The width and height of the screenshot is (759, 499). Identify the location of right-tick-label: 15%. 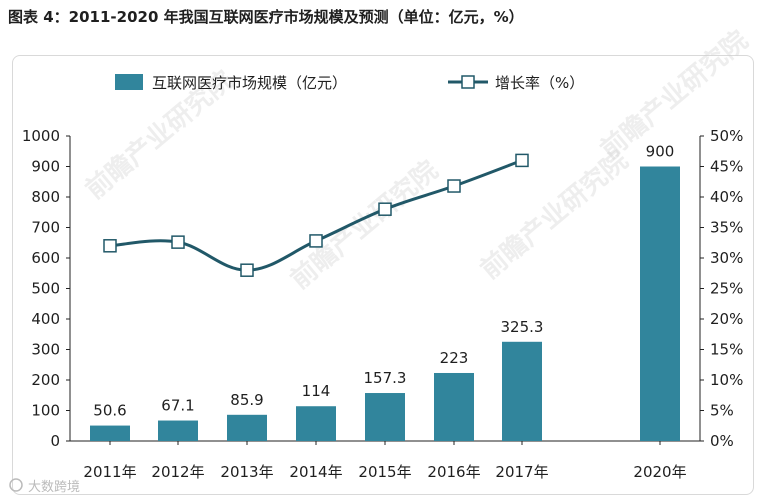
(726, 350).